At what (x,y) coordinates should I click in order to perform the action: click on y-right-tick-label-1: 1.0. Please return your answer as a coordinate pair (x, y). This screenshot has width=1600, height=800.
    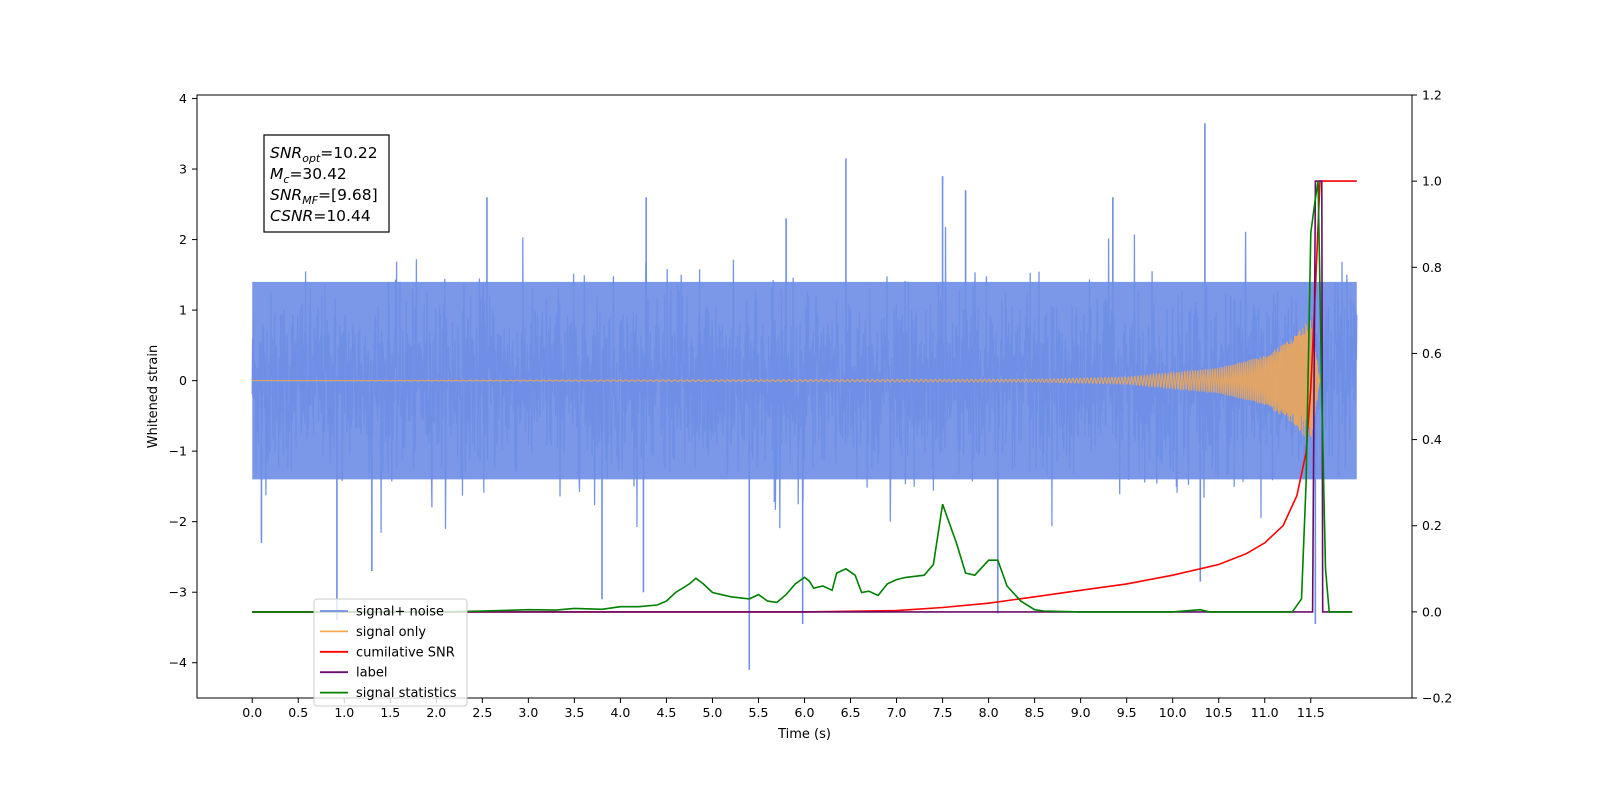
    Looking at the image, I should click on (1432, 181).